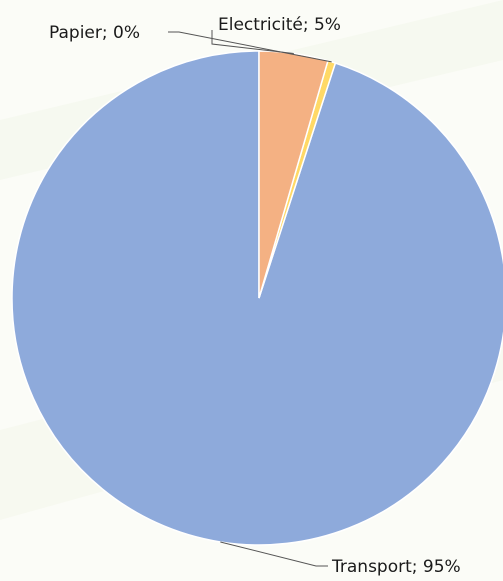 This screenshot has height=581, width=503. What do you see at coordinates (396, 567) in the screenshot?
I see `data-label-transport: Transport; 95%` at bounding box center [396, 567].